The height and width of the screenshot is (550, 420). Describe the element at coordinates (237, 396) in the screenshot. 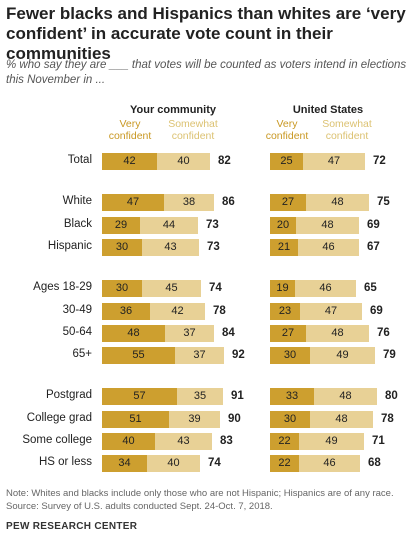

I see `total-label: 91` at that location.